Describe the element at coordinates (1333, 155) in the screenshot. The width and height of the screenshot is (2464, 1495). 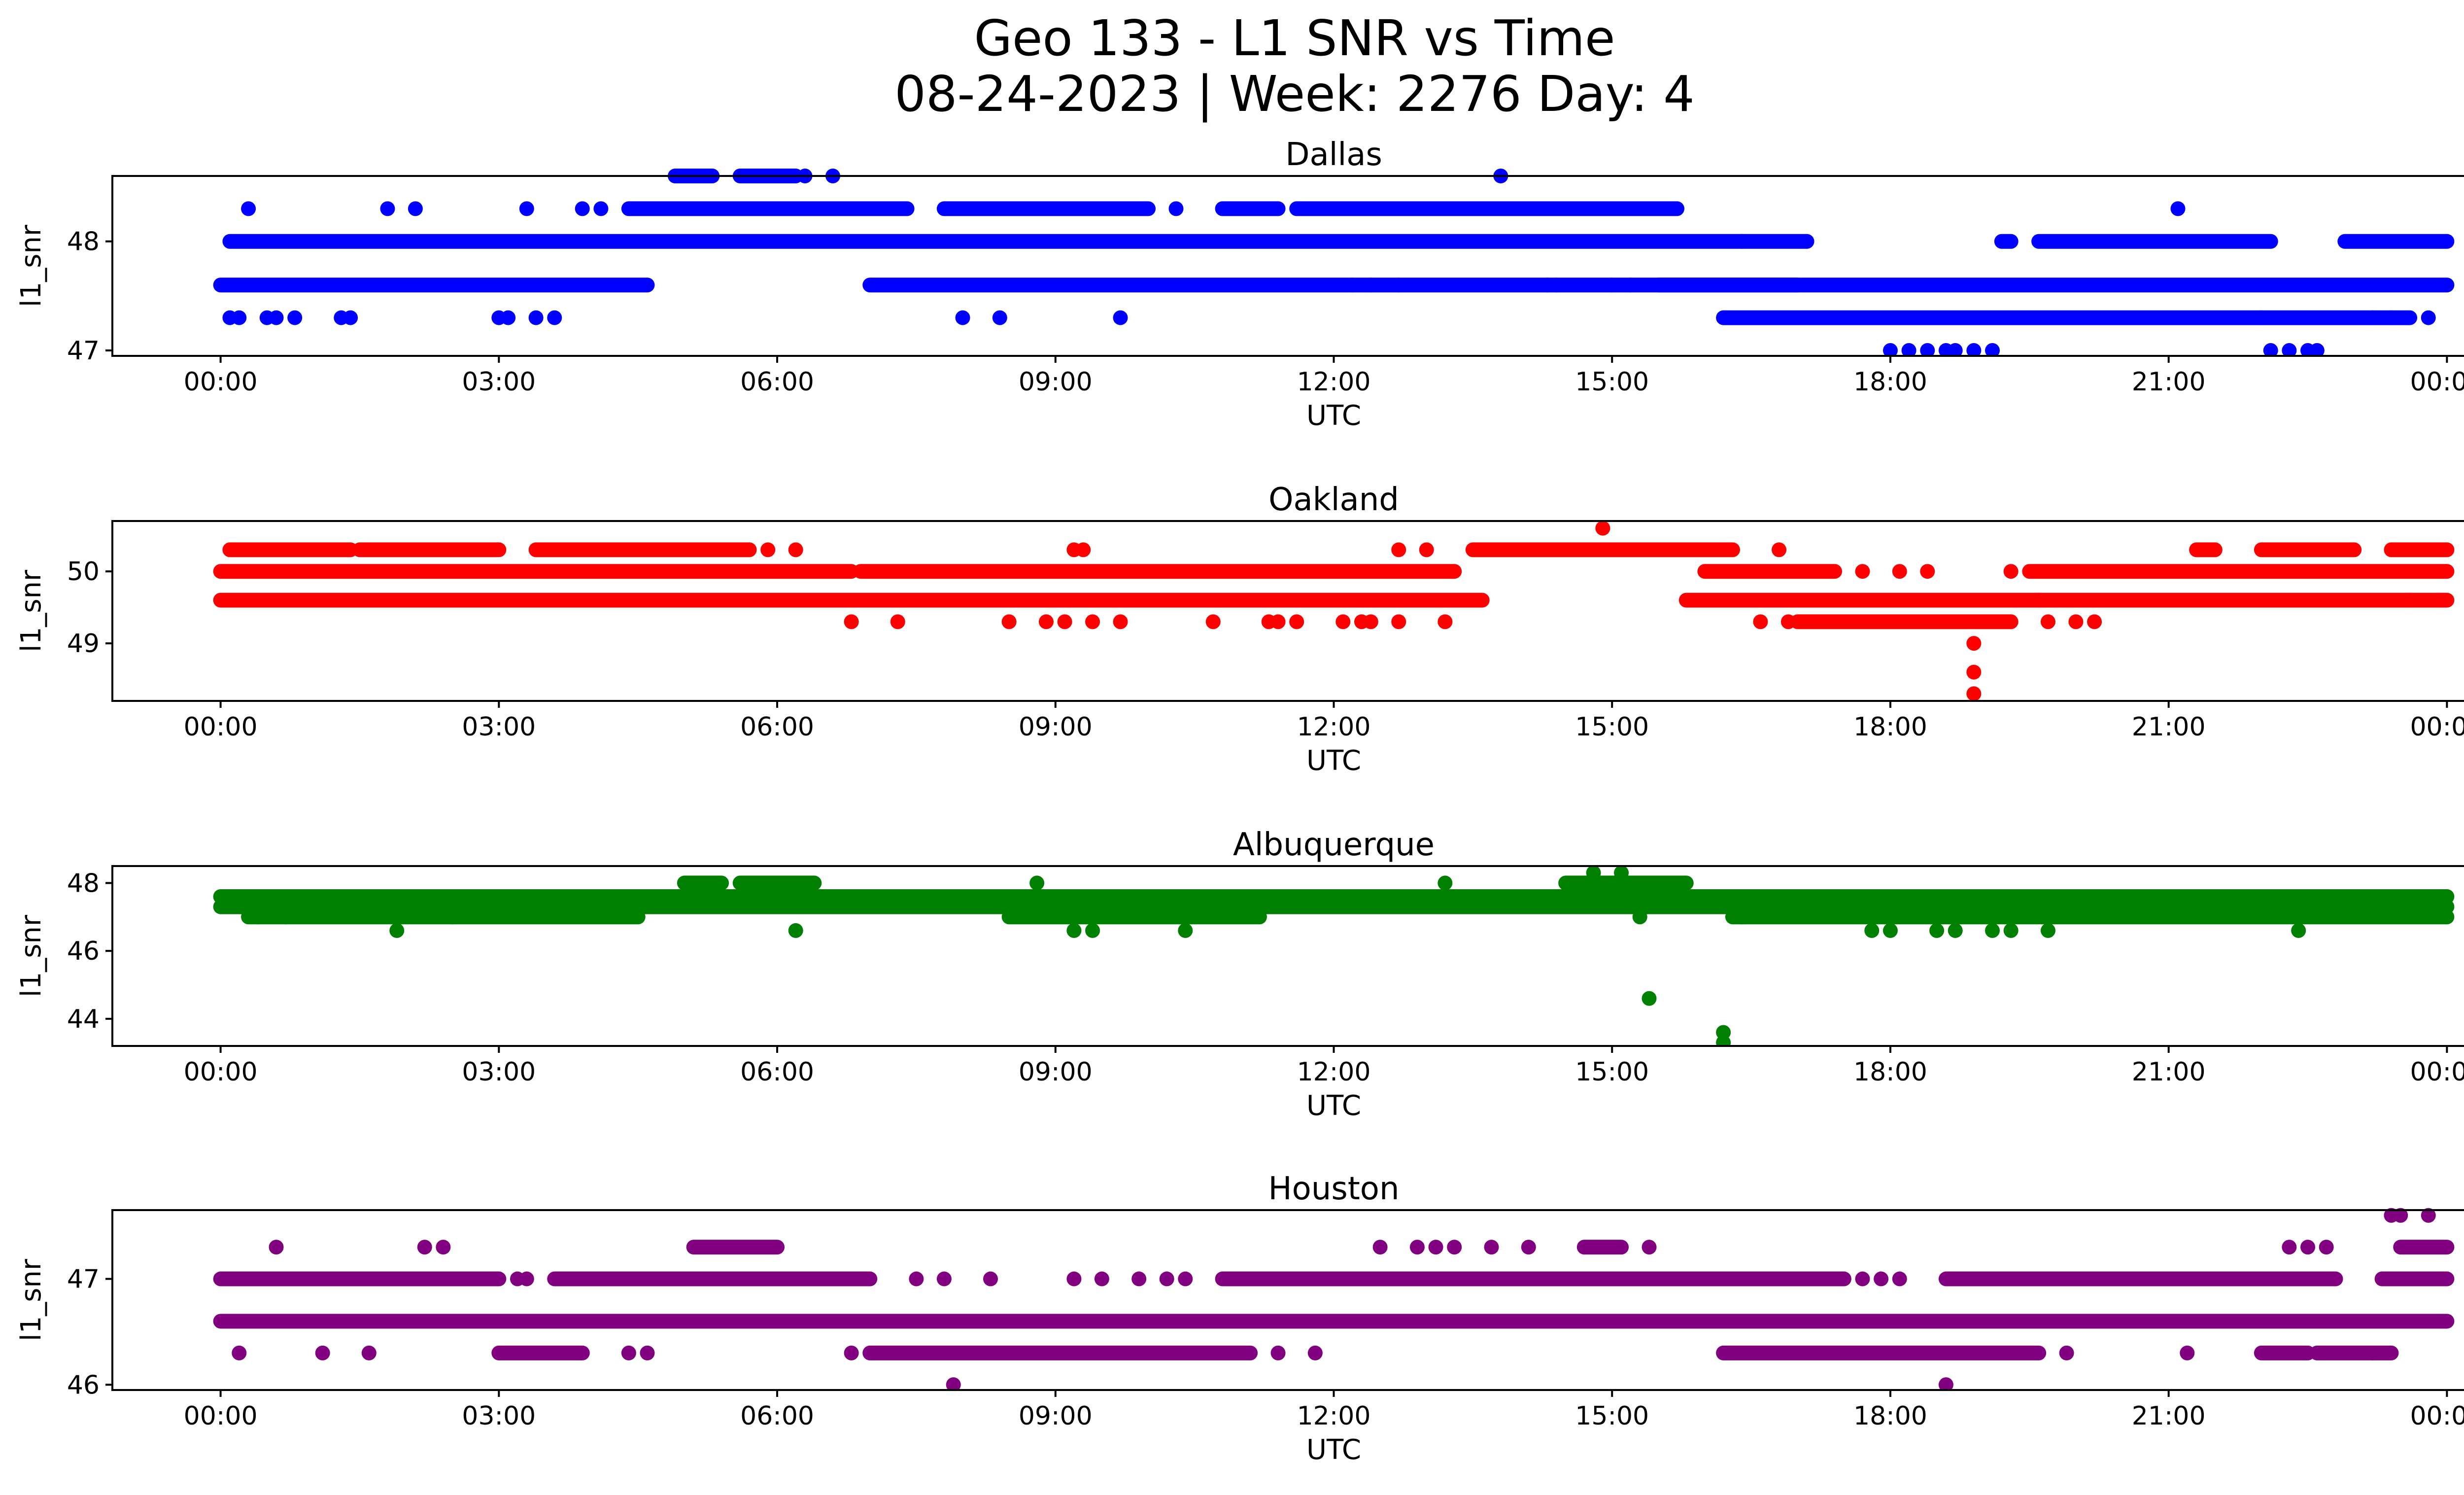
I see `subplot-title: Dallas` at that location.